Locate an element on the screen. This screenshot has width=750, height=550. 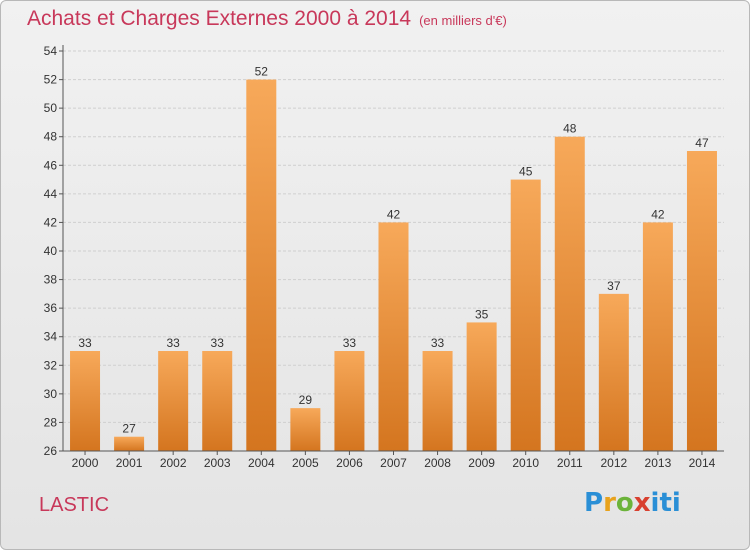
x-tick-label: 2005 is located at coordinates (305, 463).